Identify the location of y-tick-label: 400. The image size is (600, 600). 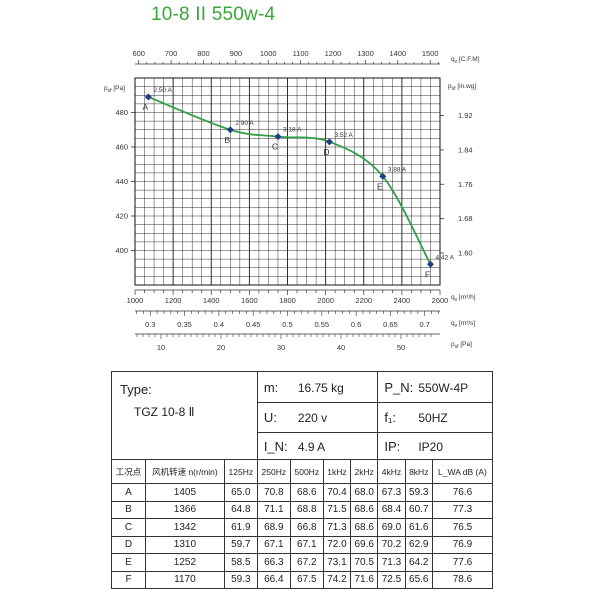
(121, 250).